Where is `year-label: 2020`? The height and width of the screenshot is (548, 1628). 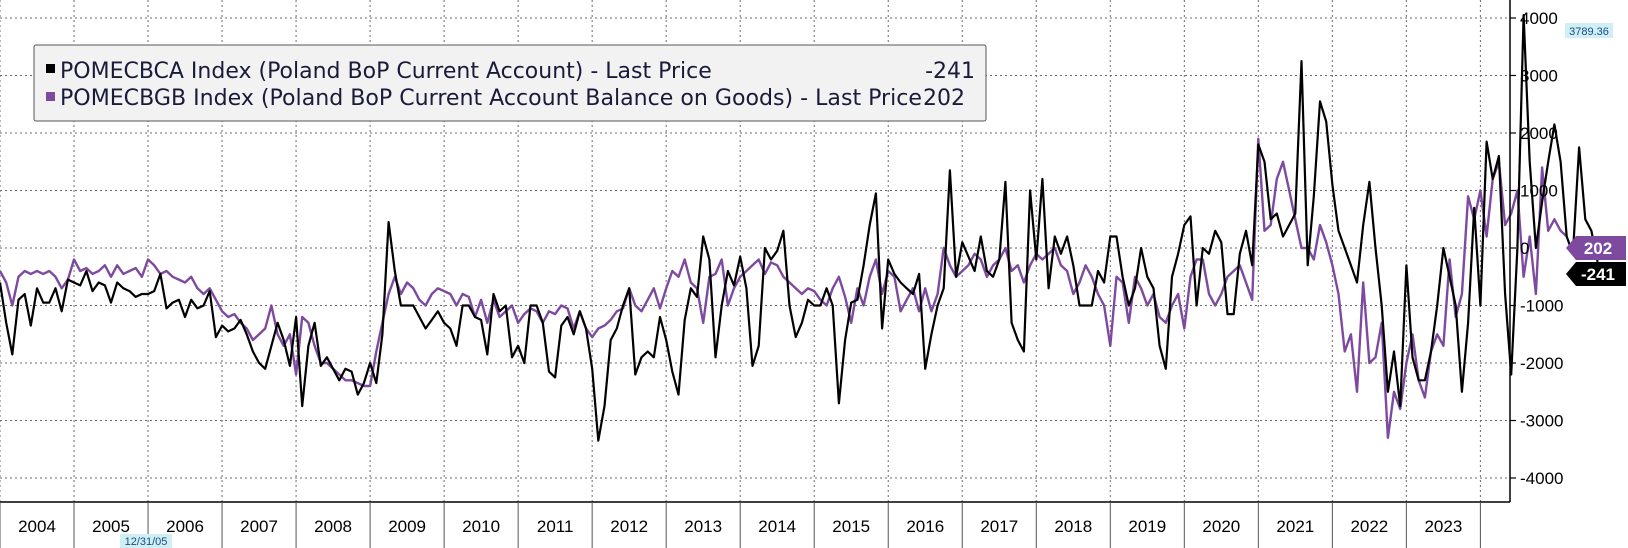
year-label: 2020 is located at coordinates (1221, 526).